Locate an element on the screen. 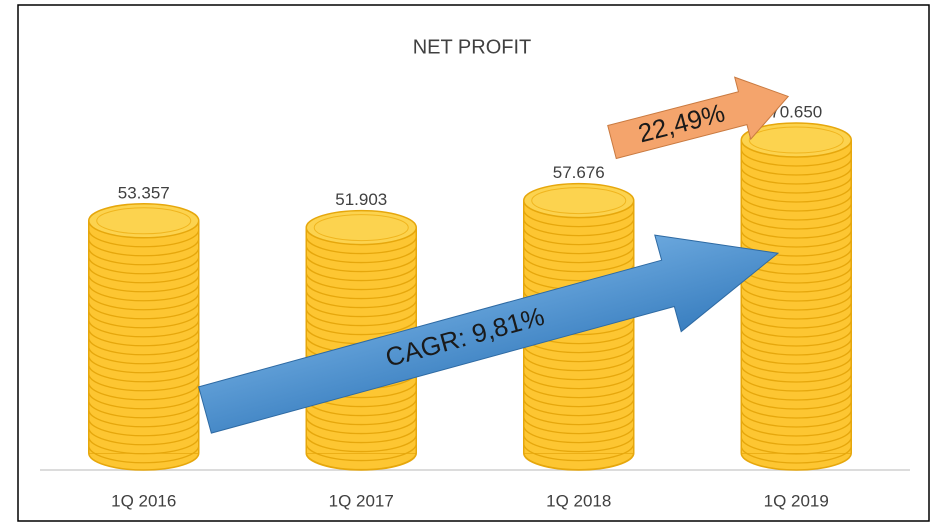 The image size is (943, 530). value-label: 53.357 is located at coordinates (144, 192).